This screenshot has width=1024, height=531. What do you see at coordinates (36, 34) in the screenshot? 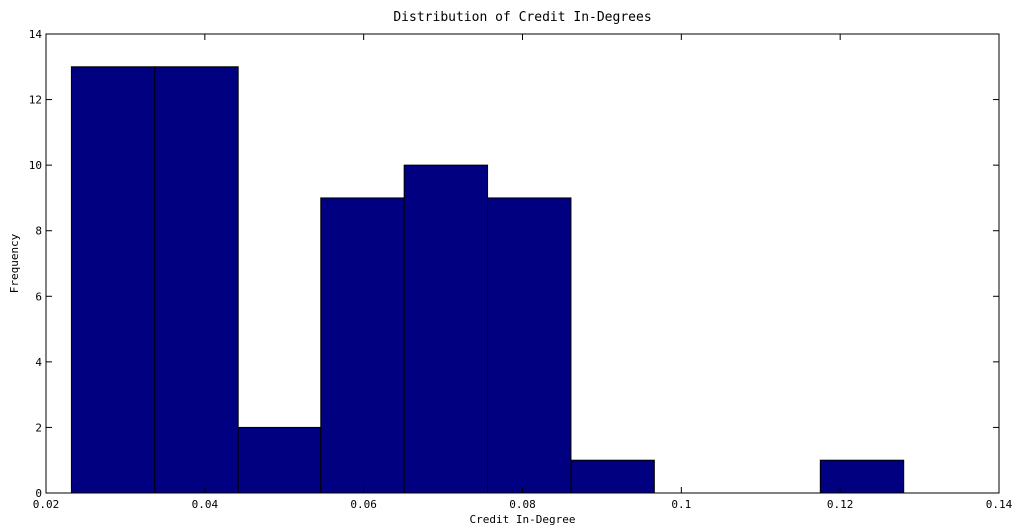
I see `y-tick-label-7: 14` at bounding box center [36, 34].